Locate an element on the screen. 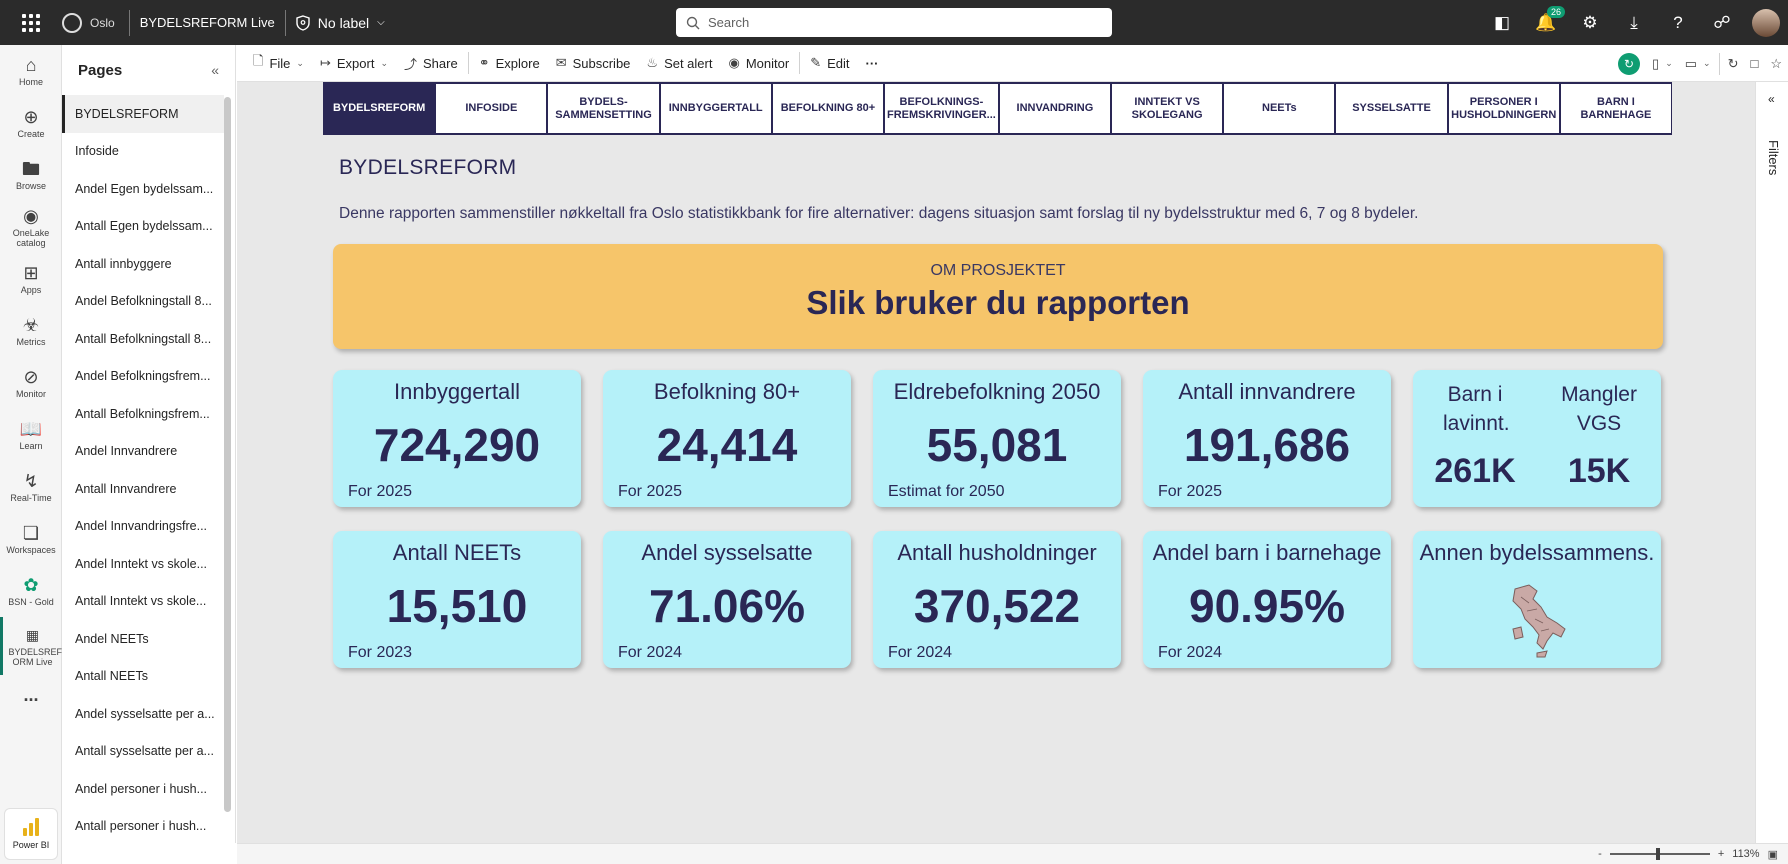 The height and width of the screenshot is (864, 1788). expand-filters-icon: « is located at coordinates (1771, 99).